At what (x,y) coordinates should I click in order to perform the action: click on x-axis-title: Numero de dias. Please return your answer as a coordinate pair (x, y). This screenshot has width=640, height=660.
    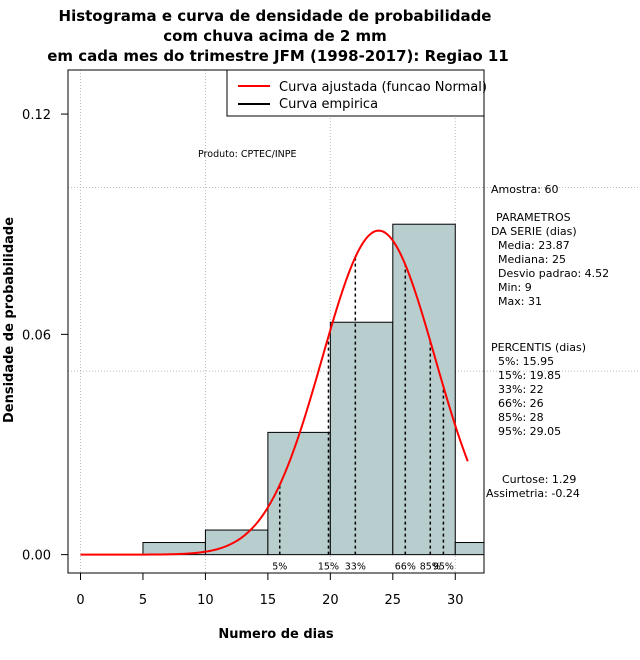
    Looking at the image, I should click on (276, 634).